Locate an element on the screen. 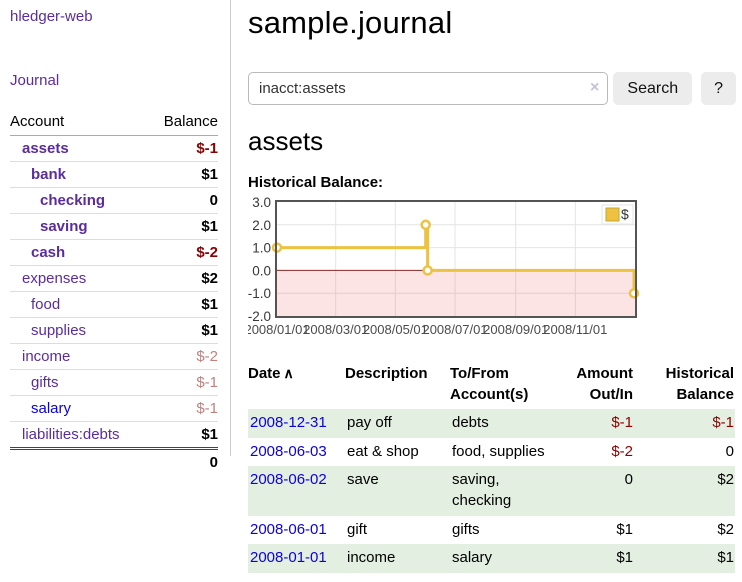  register-row: 2008-01-01 income salary $1 $1 is located at coordinates (491, 559).